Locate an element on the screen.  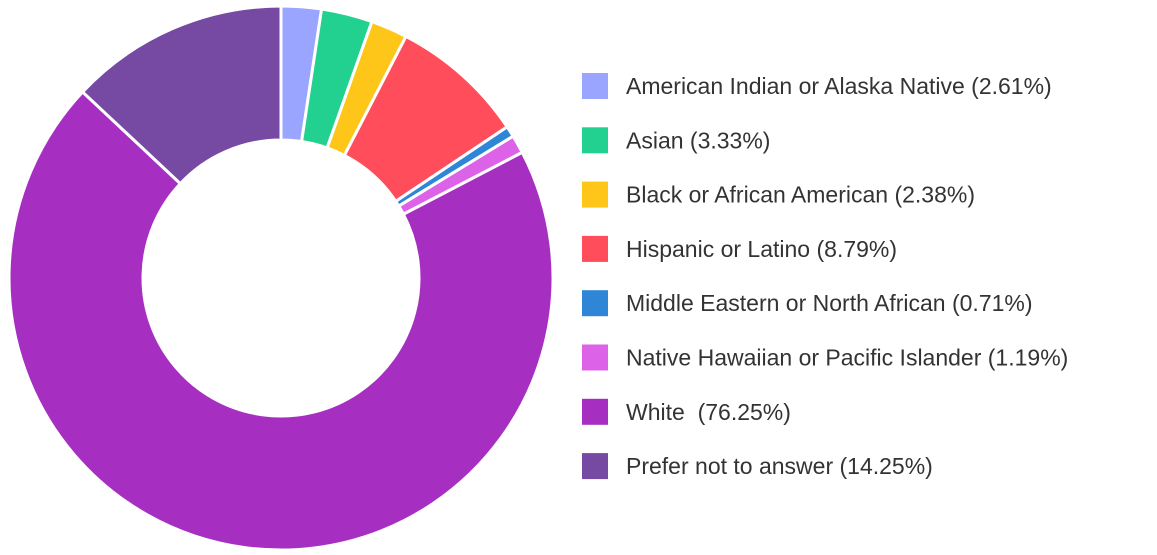
legend-item: Middle Eastern or North African (0.71%) is located at coordinates (807, 303).